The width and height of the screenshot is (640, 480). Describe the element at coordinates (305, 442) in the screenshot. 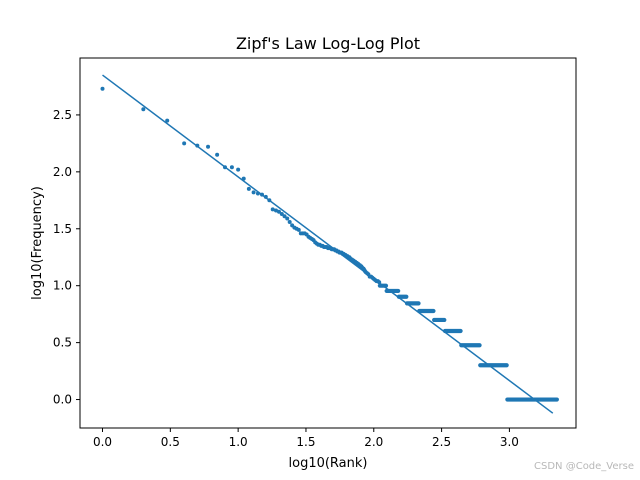

I see `x-tick-label: 1.5` at that location.